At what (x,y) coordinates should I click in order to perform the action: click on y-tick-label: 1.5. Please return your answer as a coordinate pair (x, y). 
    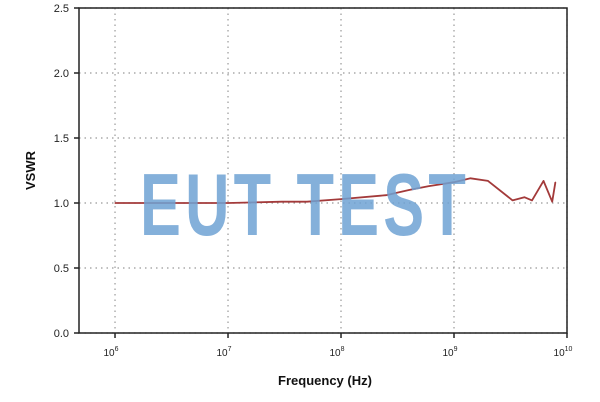
    Looking at the image, I should click on (61, 139).